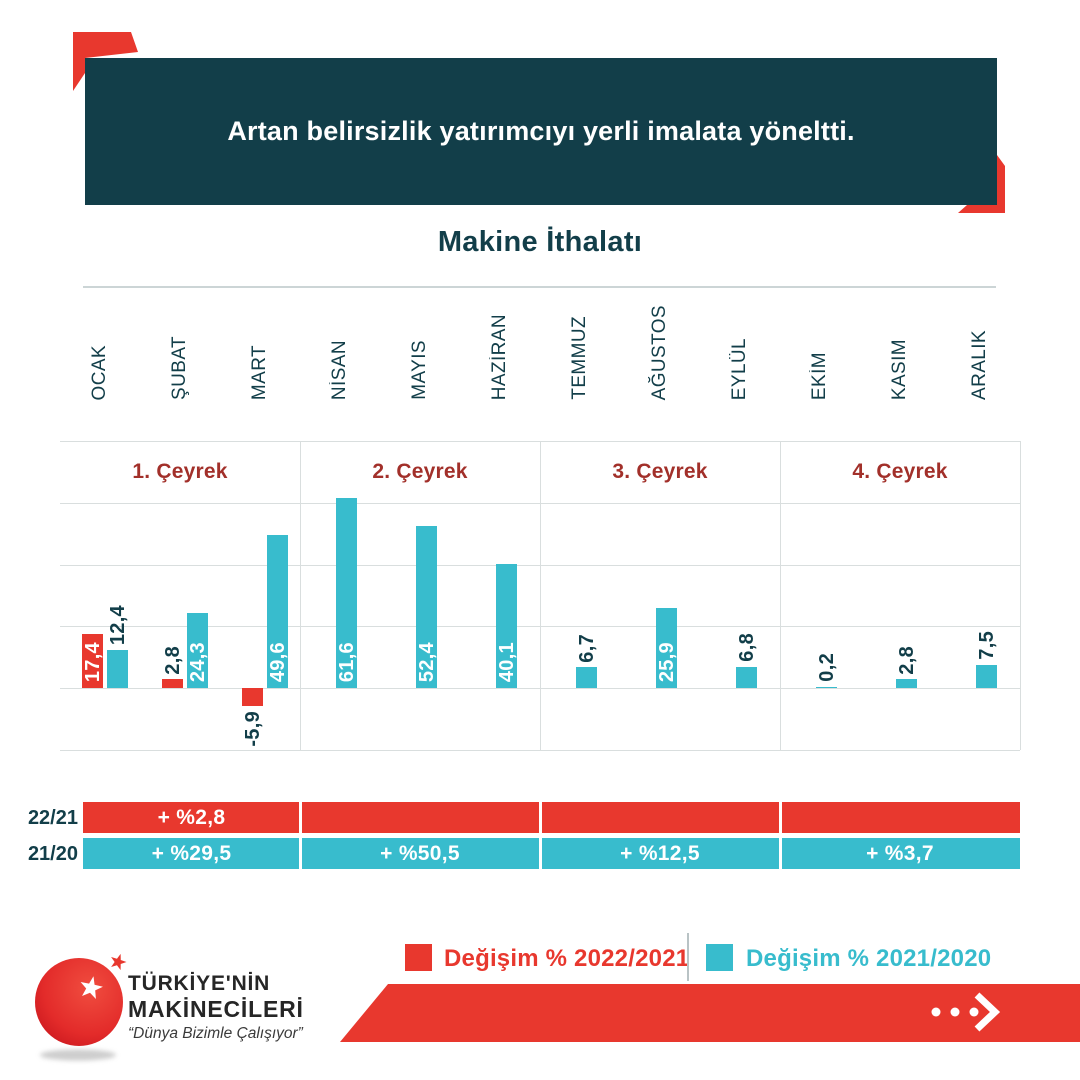  What do you see at coordinates (215, 1033) in the screenshot?
I see `brand-tagline: “Dünya Bizimle Çalışıyor”` at bounding box center [215, 1033].